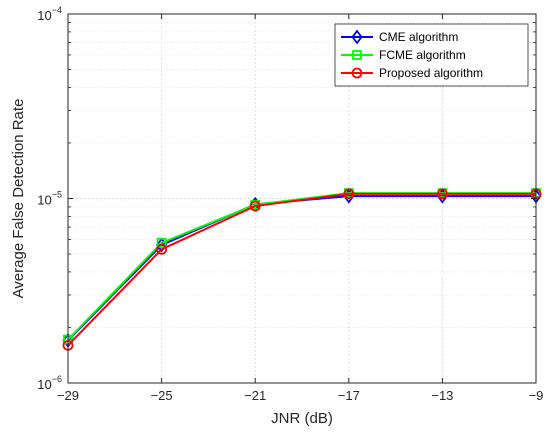 The image size is (550, 434). Describe the element at coordinates (49, 14) in the screenshot. I see `y-tick-label: 10⁻⁴` at that location.